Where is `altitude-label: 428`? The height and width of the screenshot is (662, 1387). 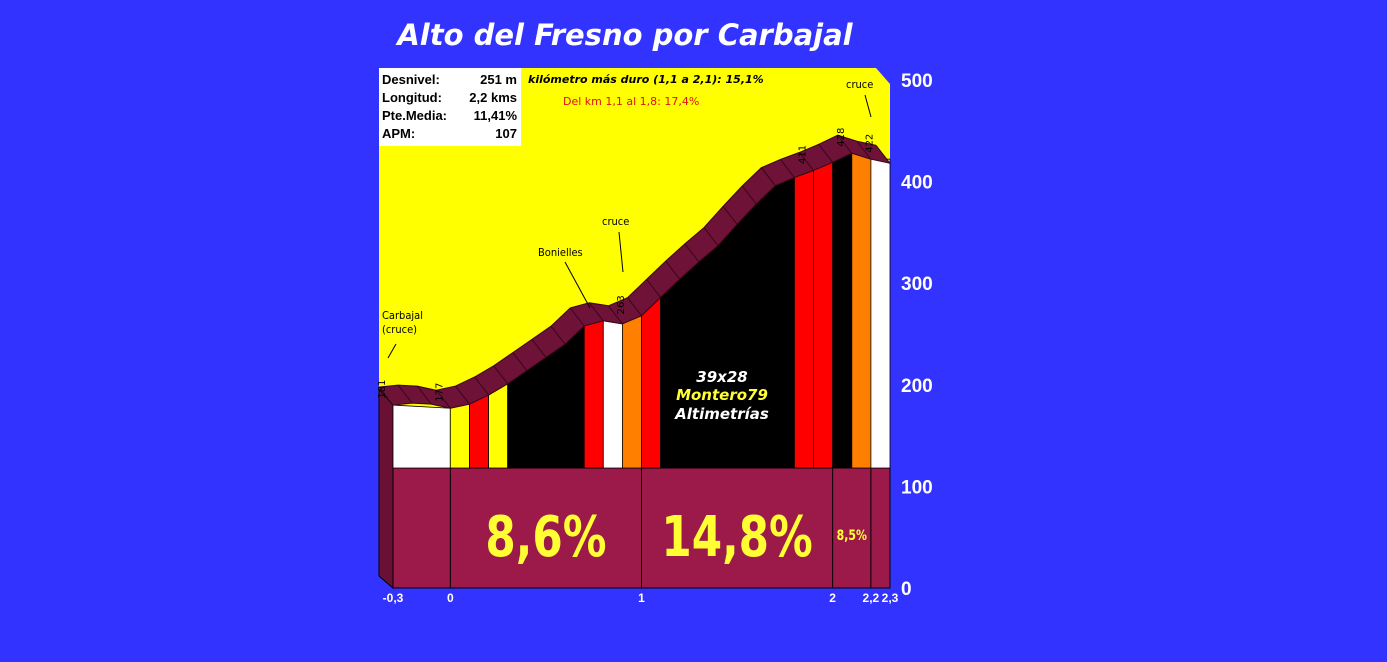 altitude-label: 428 is located at coordinates (841, 137).